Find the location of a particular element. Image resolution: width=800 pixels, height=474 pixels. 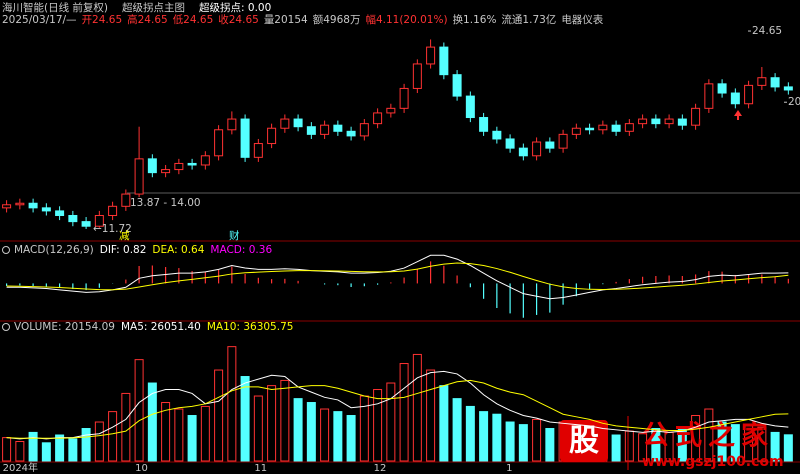

header-info: 换1.16% is located at coordinates (475, 19).